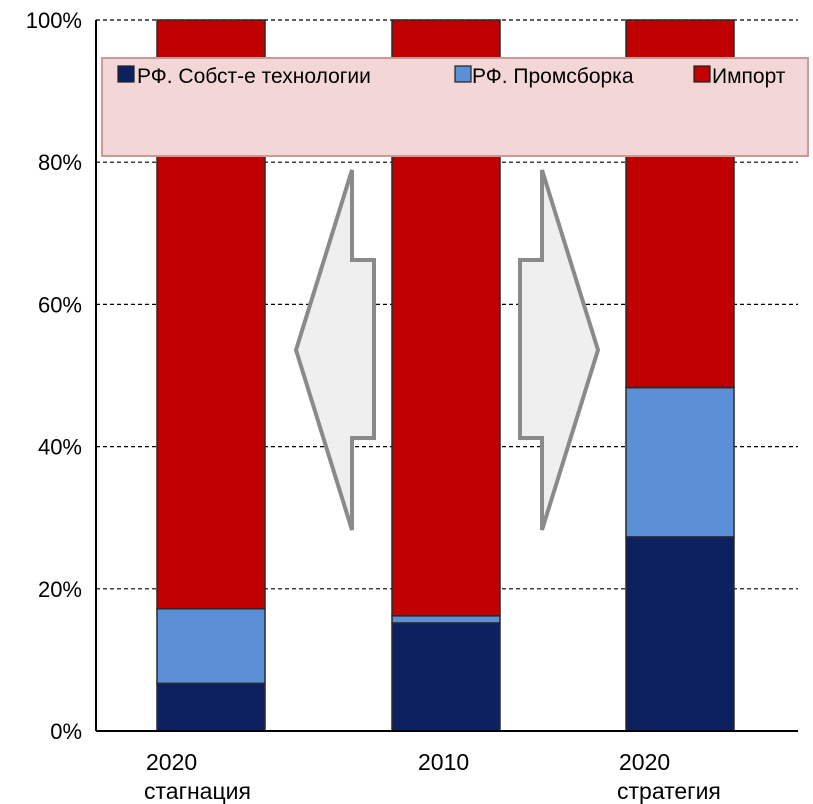 This screenshot has height=804, width=813. Describe the element at coordinates (432, 776) in the screenshot. I see `x-tick-labels: 2020 стагнация 2010 2020 стратегия` at that location.